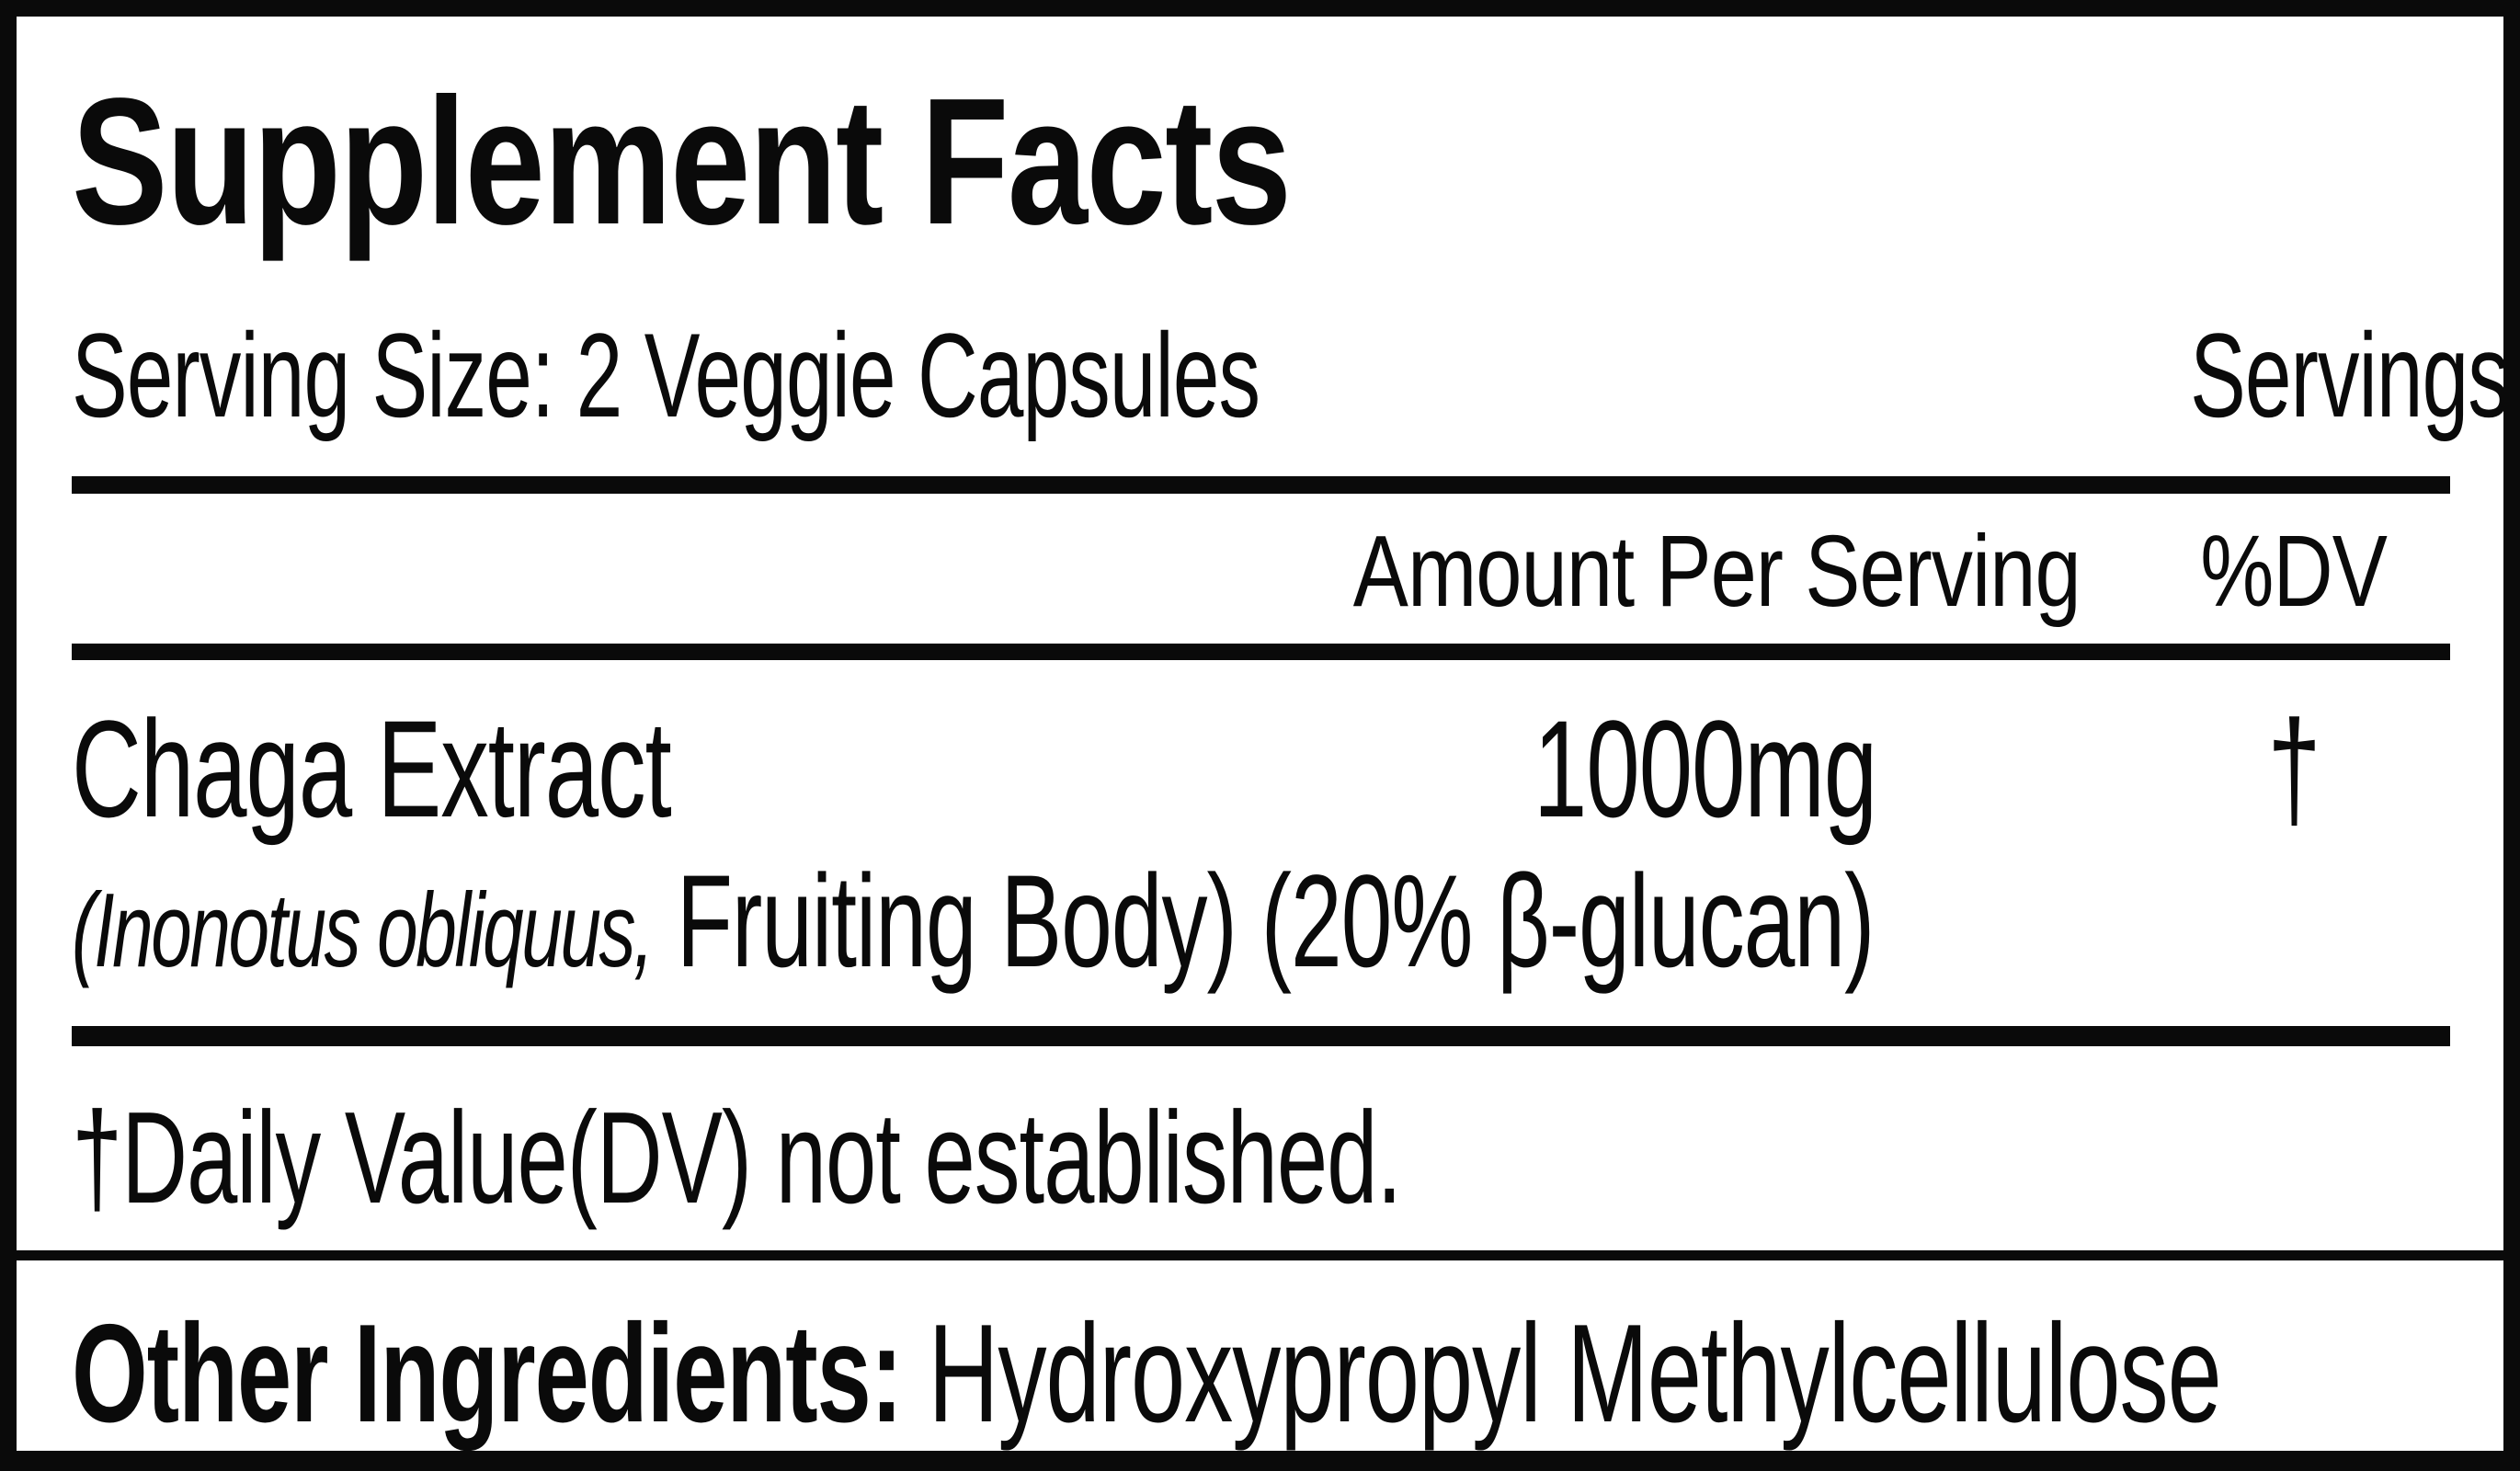 The height and width of the screenshot is (1471, 2520). I want to click on ingredient-dv-dagger: †, so click(2293, 768).